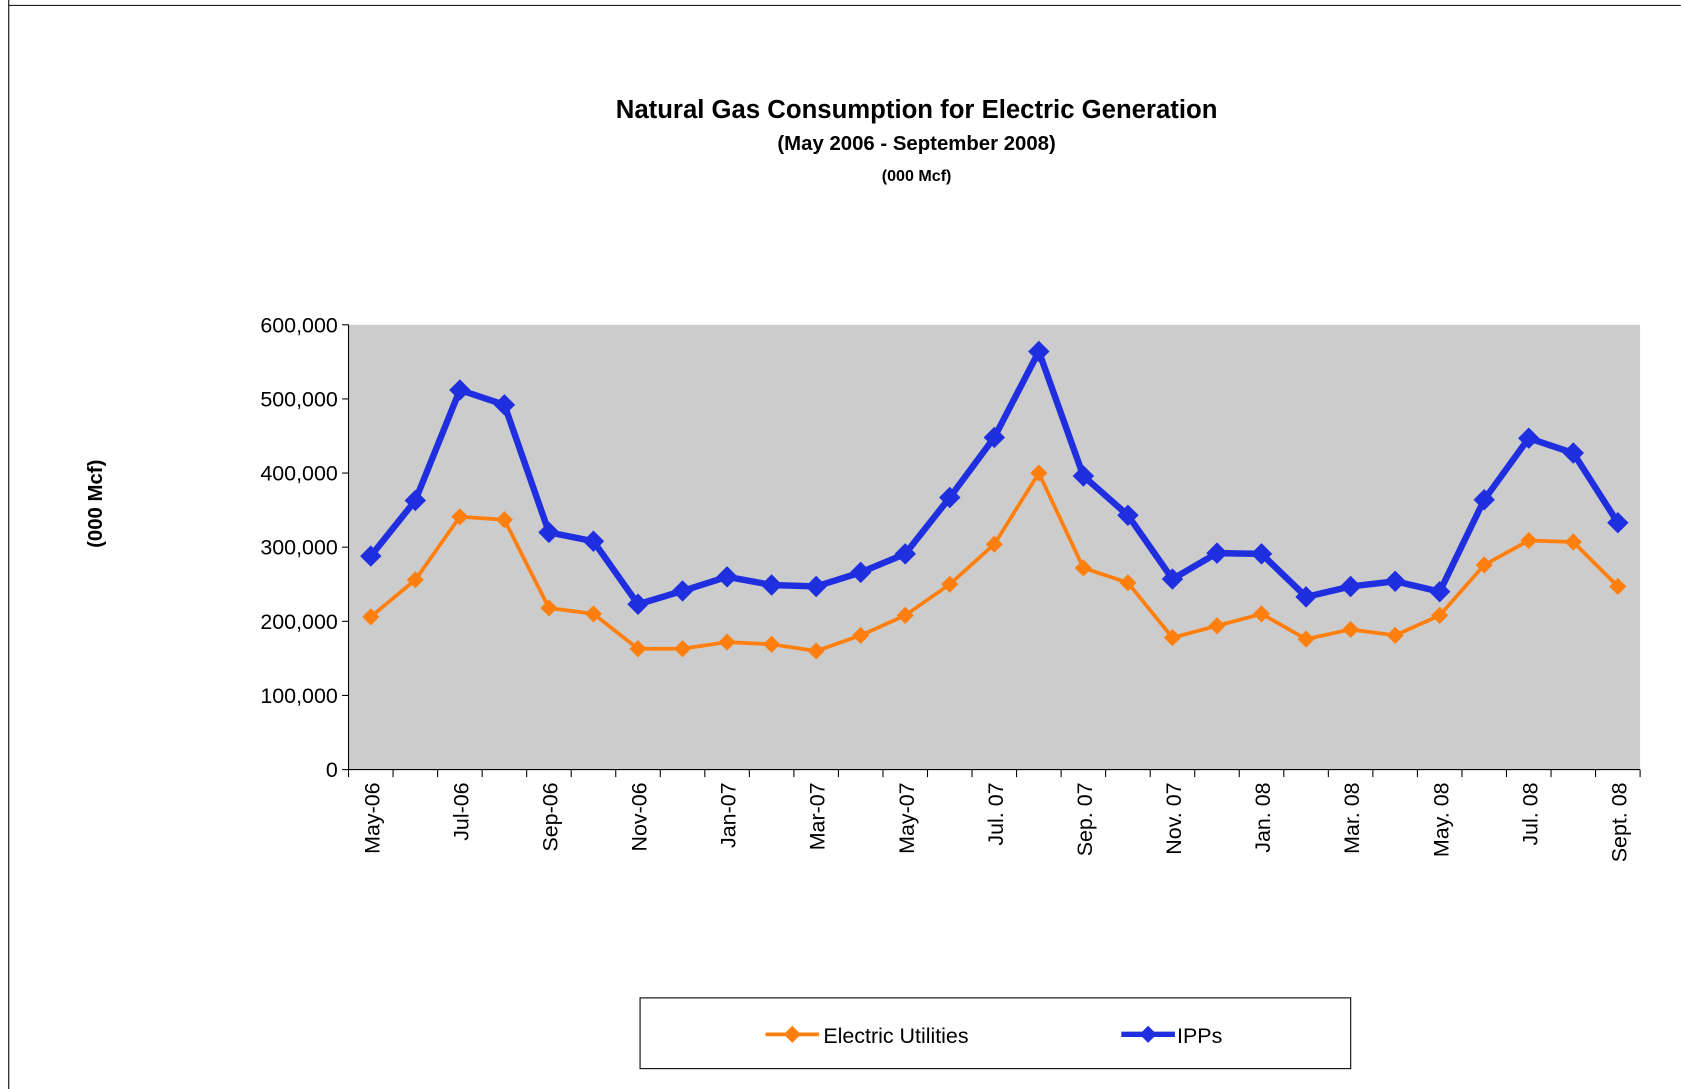 The width and height of the screenshot is (1681, 1089). I want to click on x-tick-label: Nov. 07, so click(1174, 818).